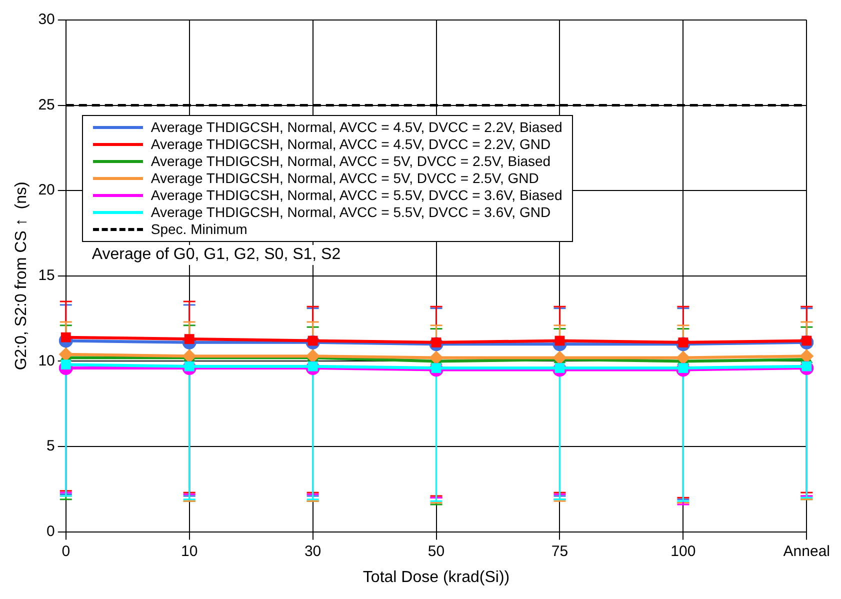  I want to click on y-tick-label: 15, so click(46, 275).